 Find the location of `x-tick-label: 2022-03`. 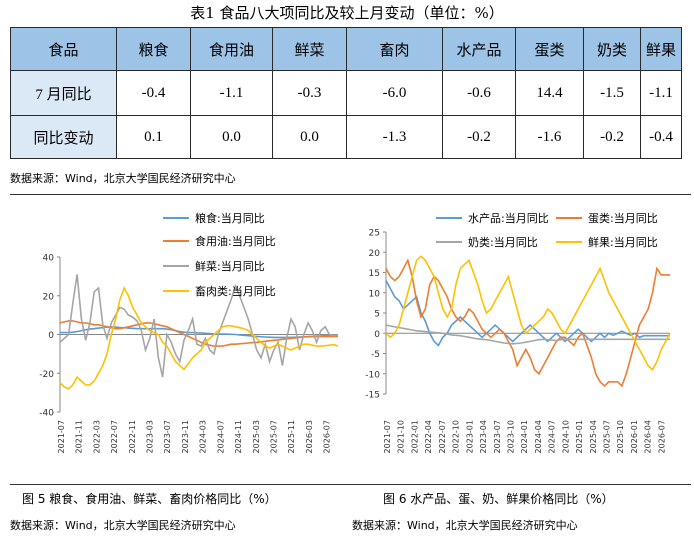

x-tick-label: 2022-03 is located at coordinates (96, 436).